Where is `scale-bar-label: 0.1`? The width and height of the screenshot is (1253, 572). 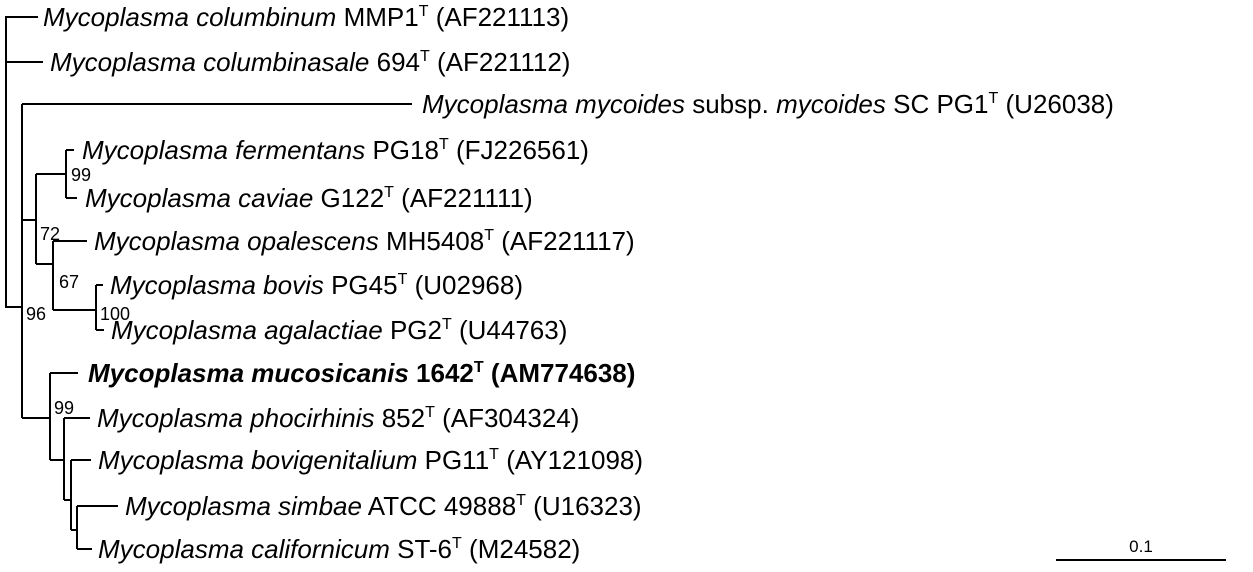
scale-bar-label: 0.1 is located at coordinates (1141, 546).